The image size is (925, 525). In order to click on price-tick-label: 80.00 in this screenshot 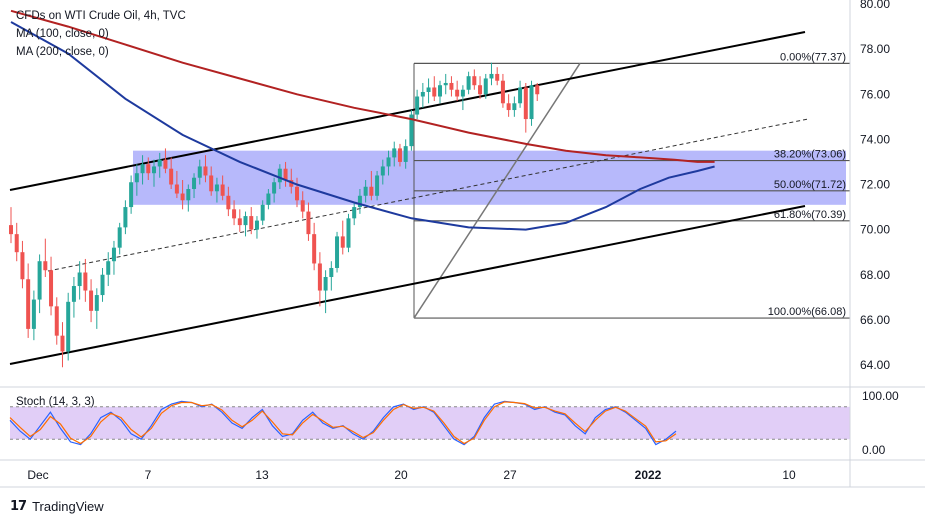, I will do `click(875, 5)`.